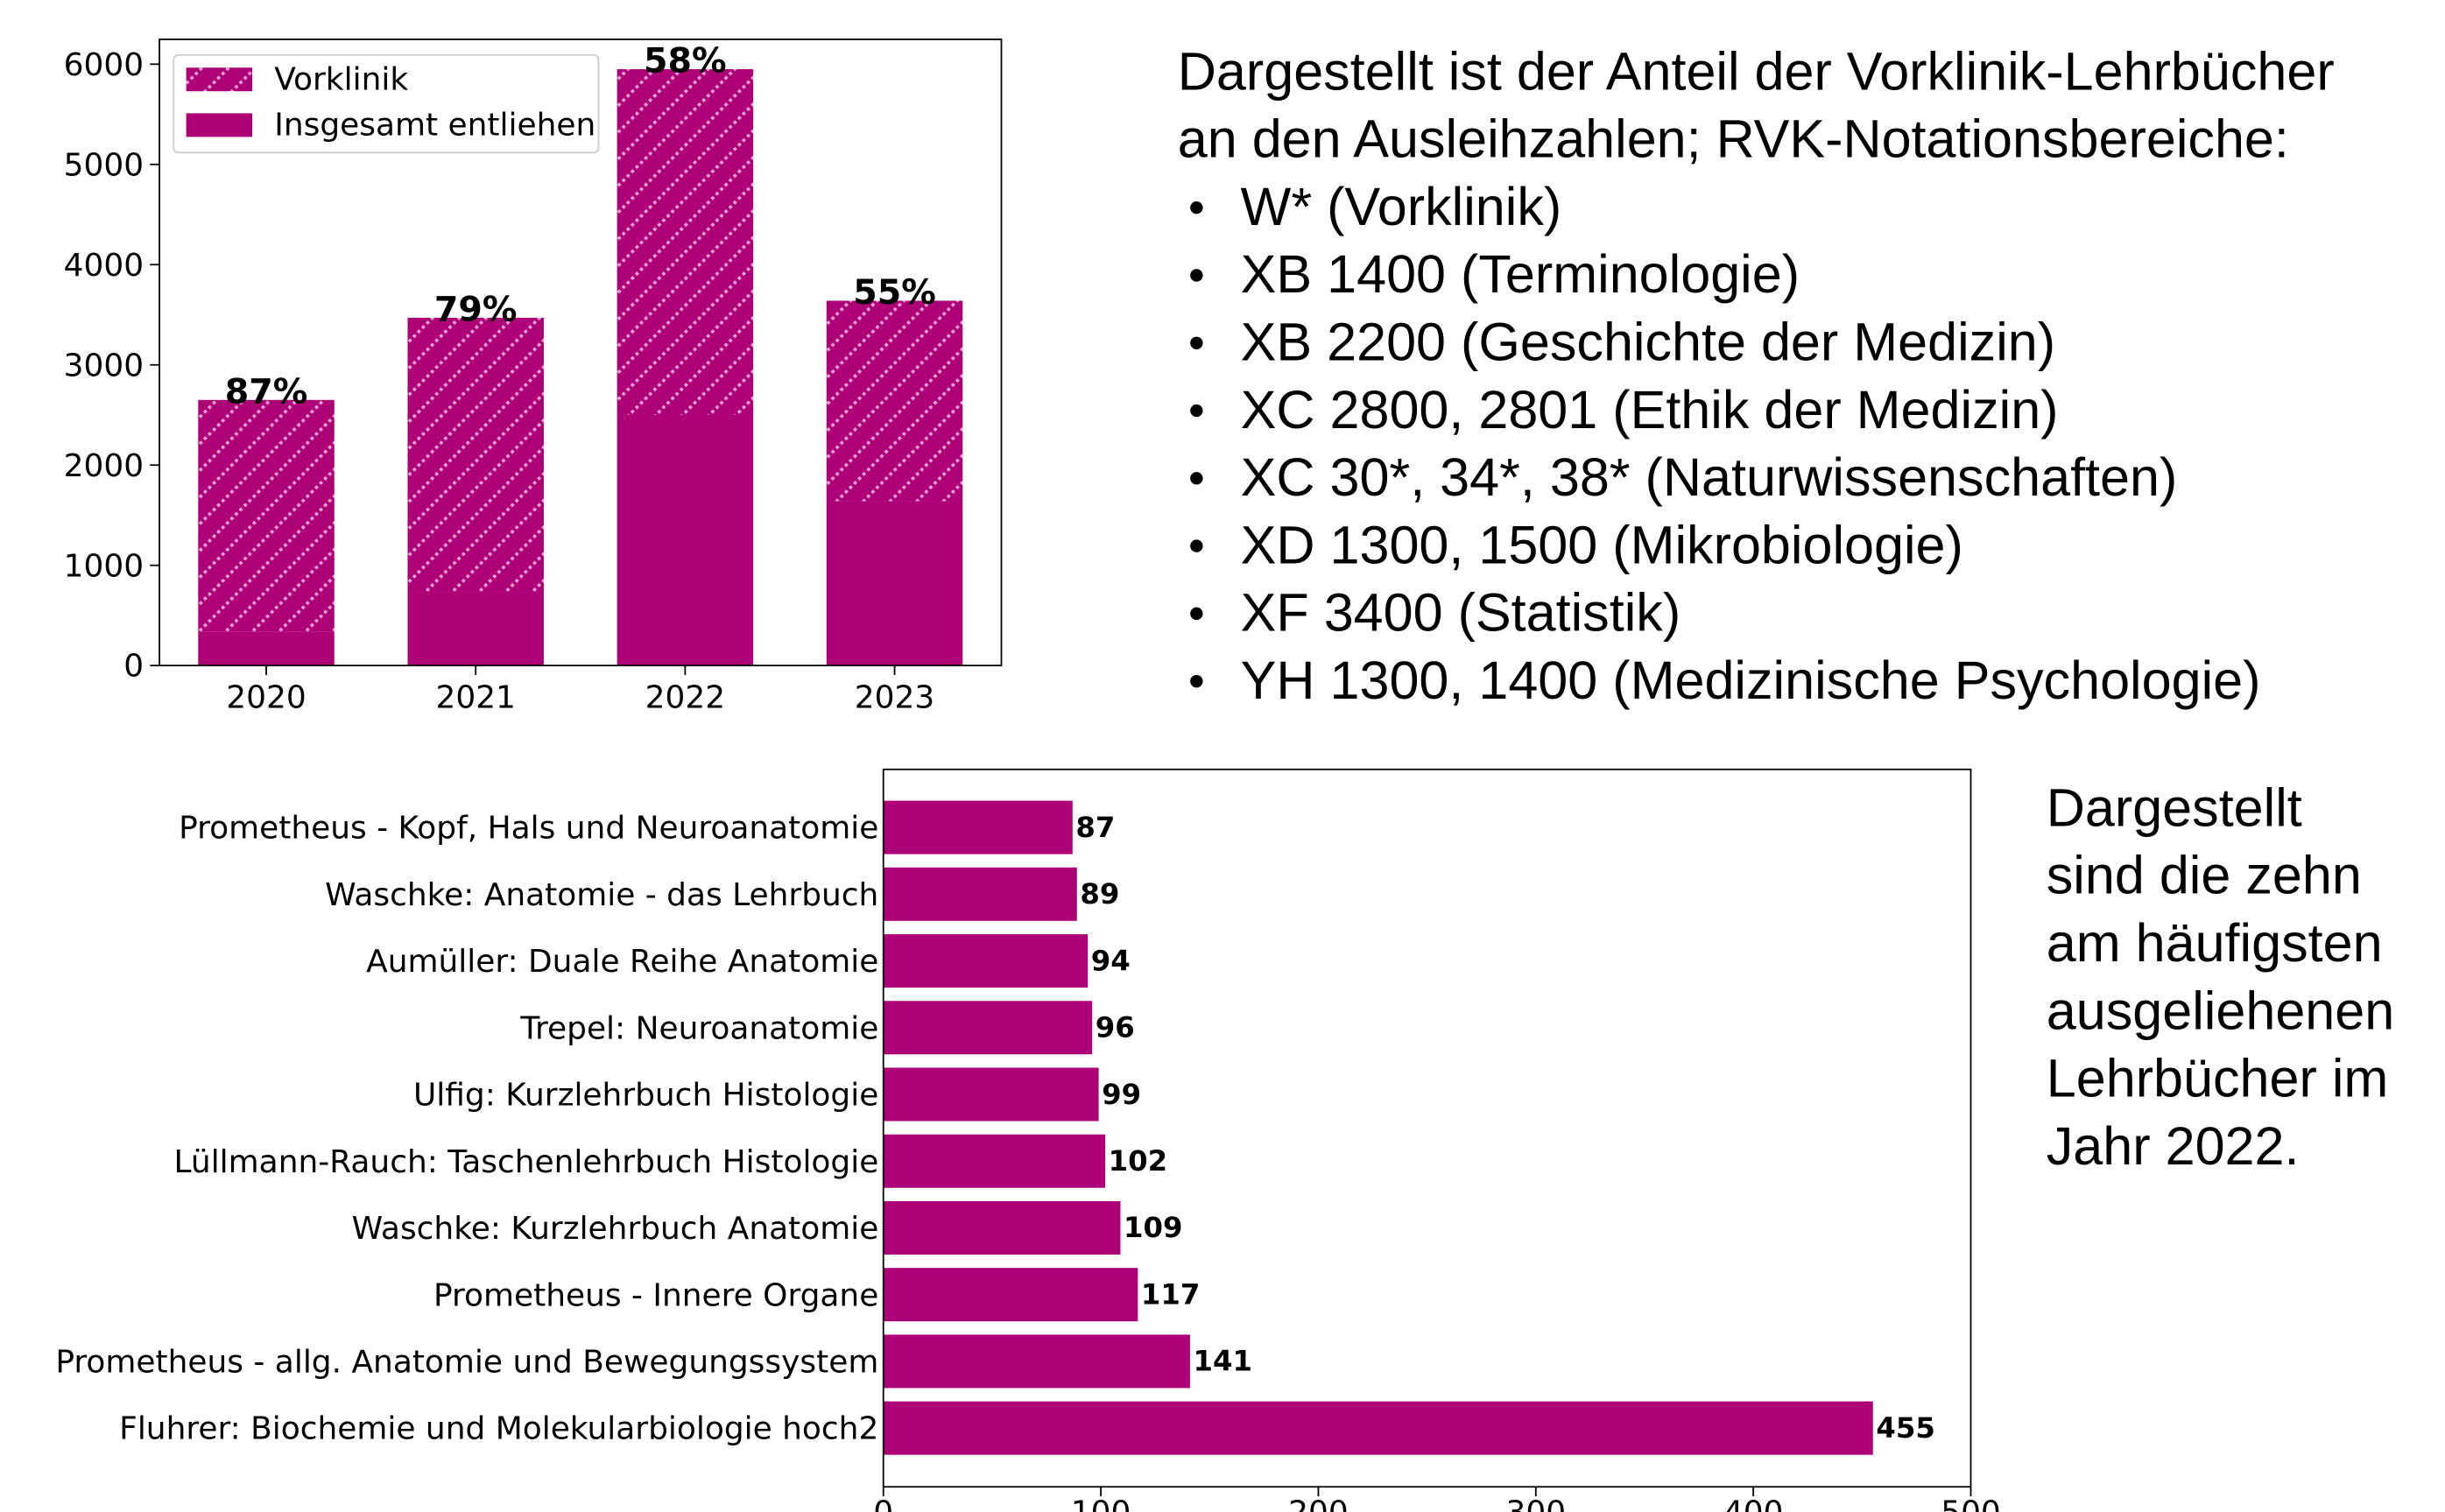 Image resolution: width=2445 pixels, height=1512 pixels. I want to click on value-label: 109, so click(1153, 1227).